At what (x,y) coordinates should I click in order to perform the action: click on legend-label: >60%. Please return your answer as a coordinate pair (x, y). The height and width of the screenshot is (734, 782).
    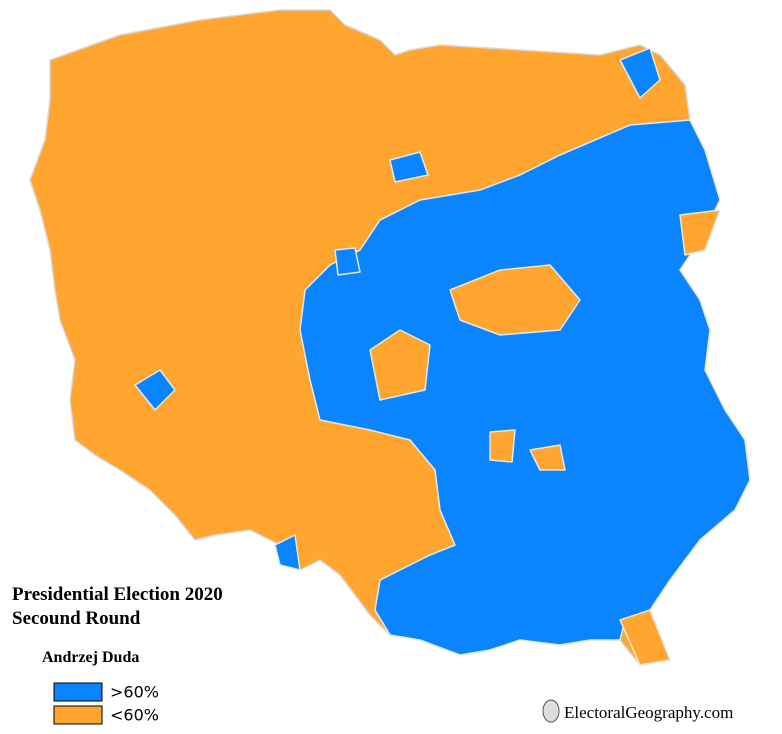
    Looking at the image, I should click on (134, 692).